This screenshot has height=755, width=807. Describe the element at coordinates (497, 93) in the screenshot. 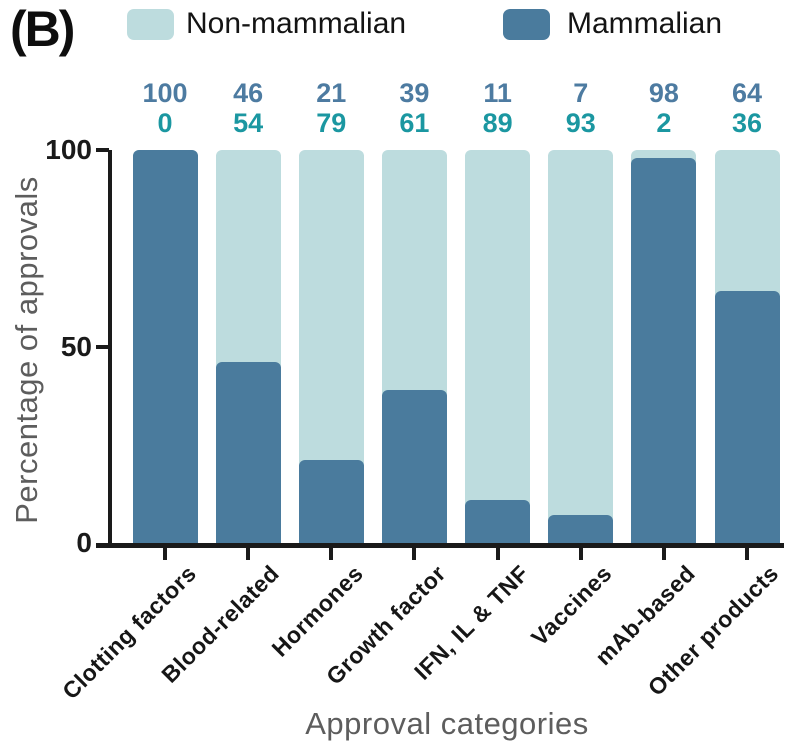

I see `value-label-mammalian: 11` at that location.